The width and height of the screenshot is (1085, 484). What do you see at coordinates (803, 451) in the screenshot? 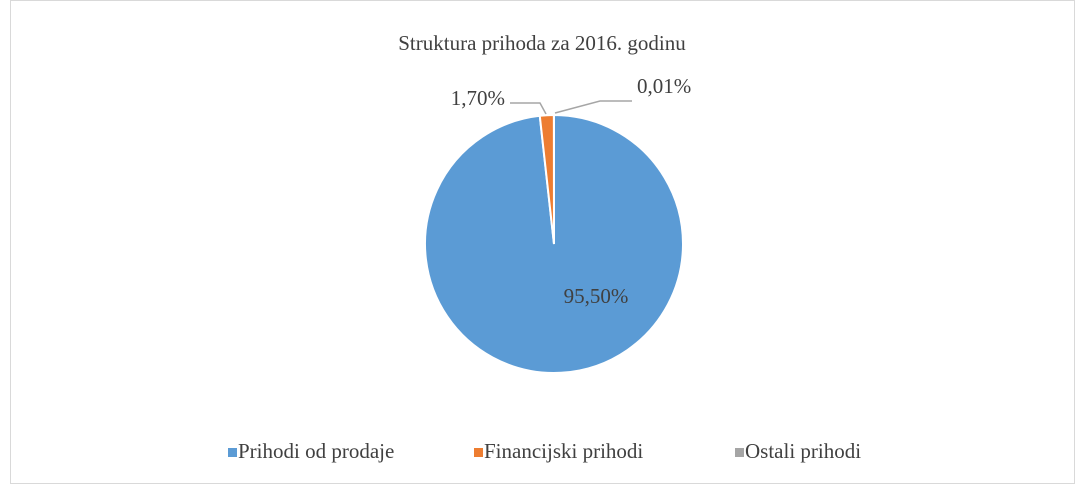
I see `legend-label: Ostali prihodi` at bounding box center [803, 451].